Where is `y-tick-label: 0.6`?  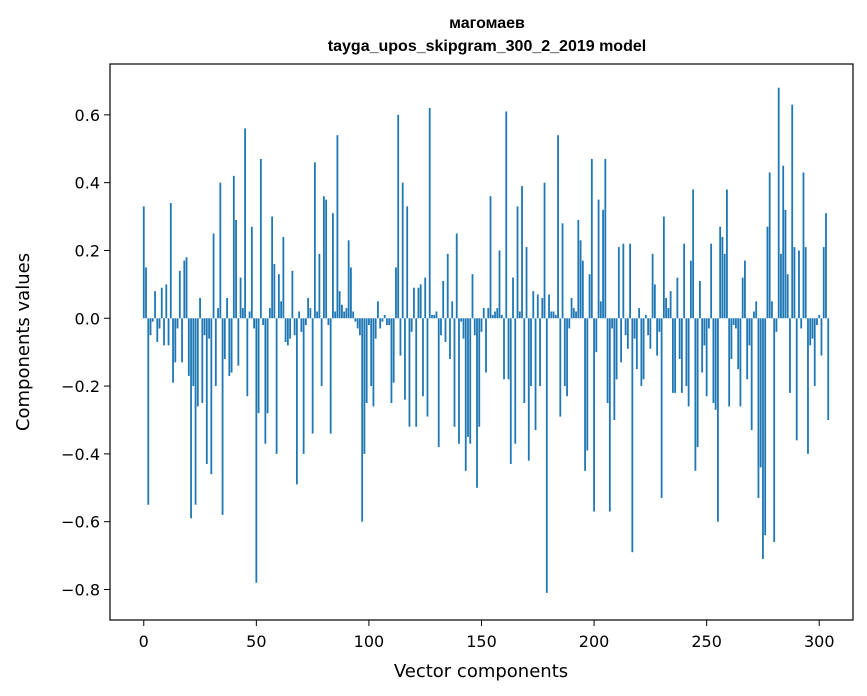
y-tick-label: 0.6 is located at coordinates (87, 115).